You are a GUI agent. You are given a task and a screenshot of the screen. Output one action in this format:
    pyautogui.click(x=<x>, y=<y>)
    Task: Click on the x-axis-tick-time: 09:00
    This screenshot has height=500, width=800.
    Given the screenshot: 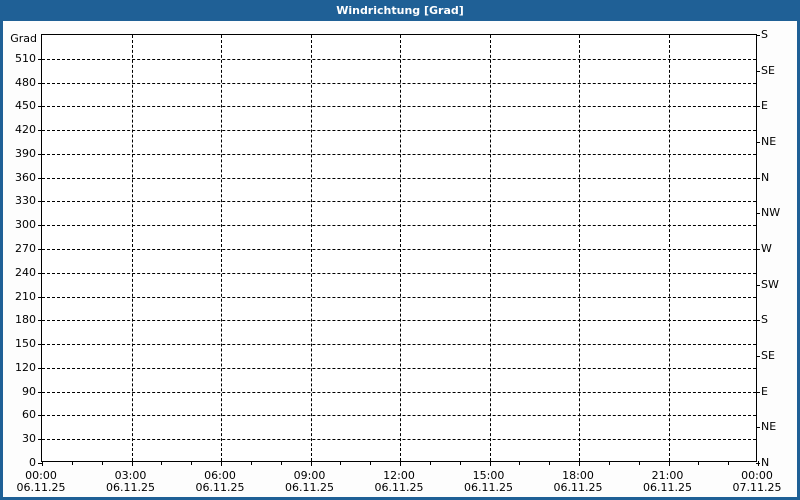 What is the action you would take?
    pyautogui.click(x=309, y=475)
    